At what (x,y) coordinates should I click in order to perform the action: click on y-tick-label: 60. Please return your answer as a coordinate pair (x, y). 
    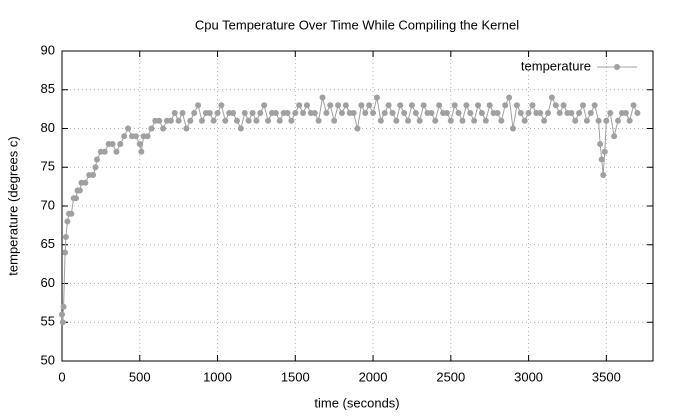
    Looking at the image, I should click on (48, 282).